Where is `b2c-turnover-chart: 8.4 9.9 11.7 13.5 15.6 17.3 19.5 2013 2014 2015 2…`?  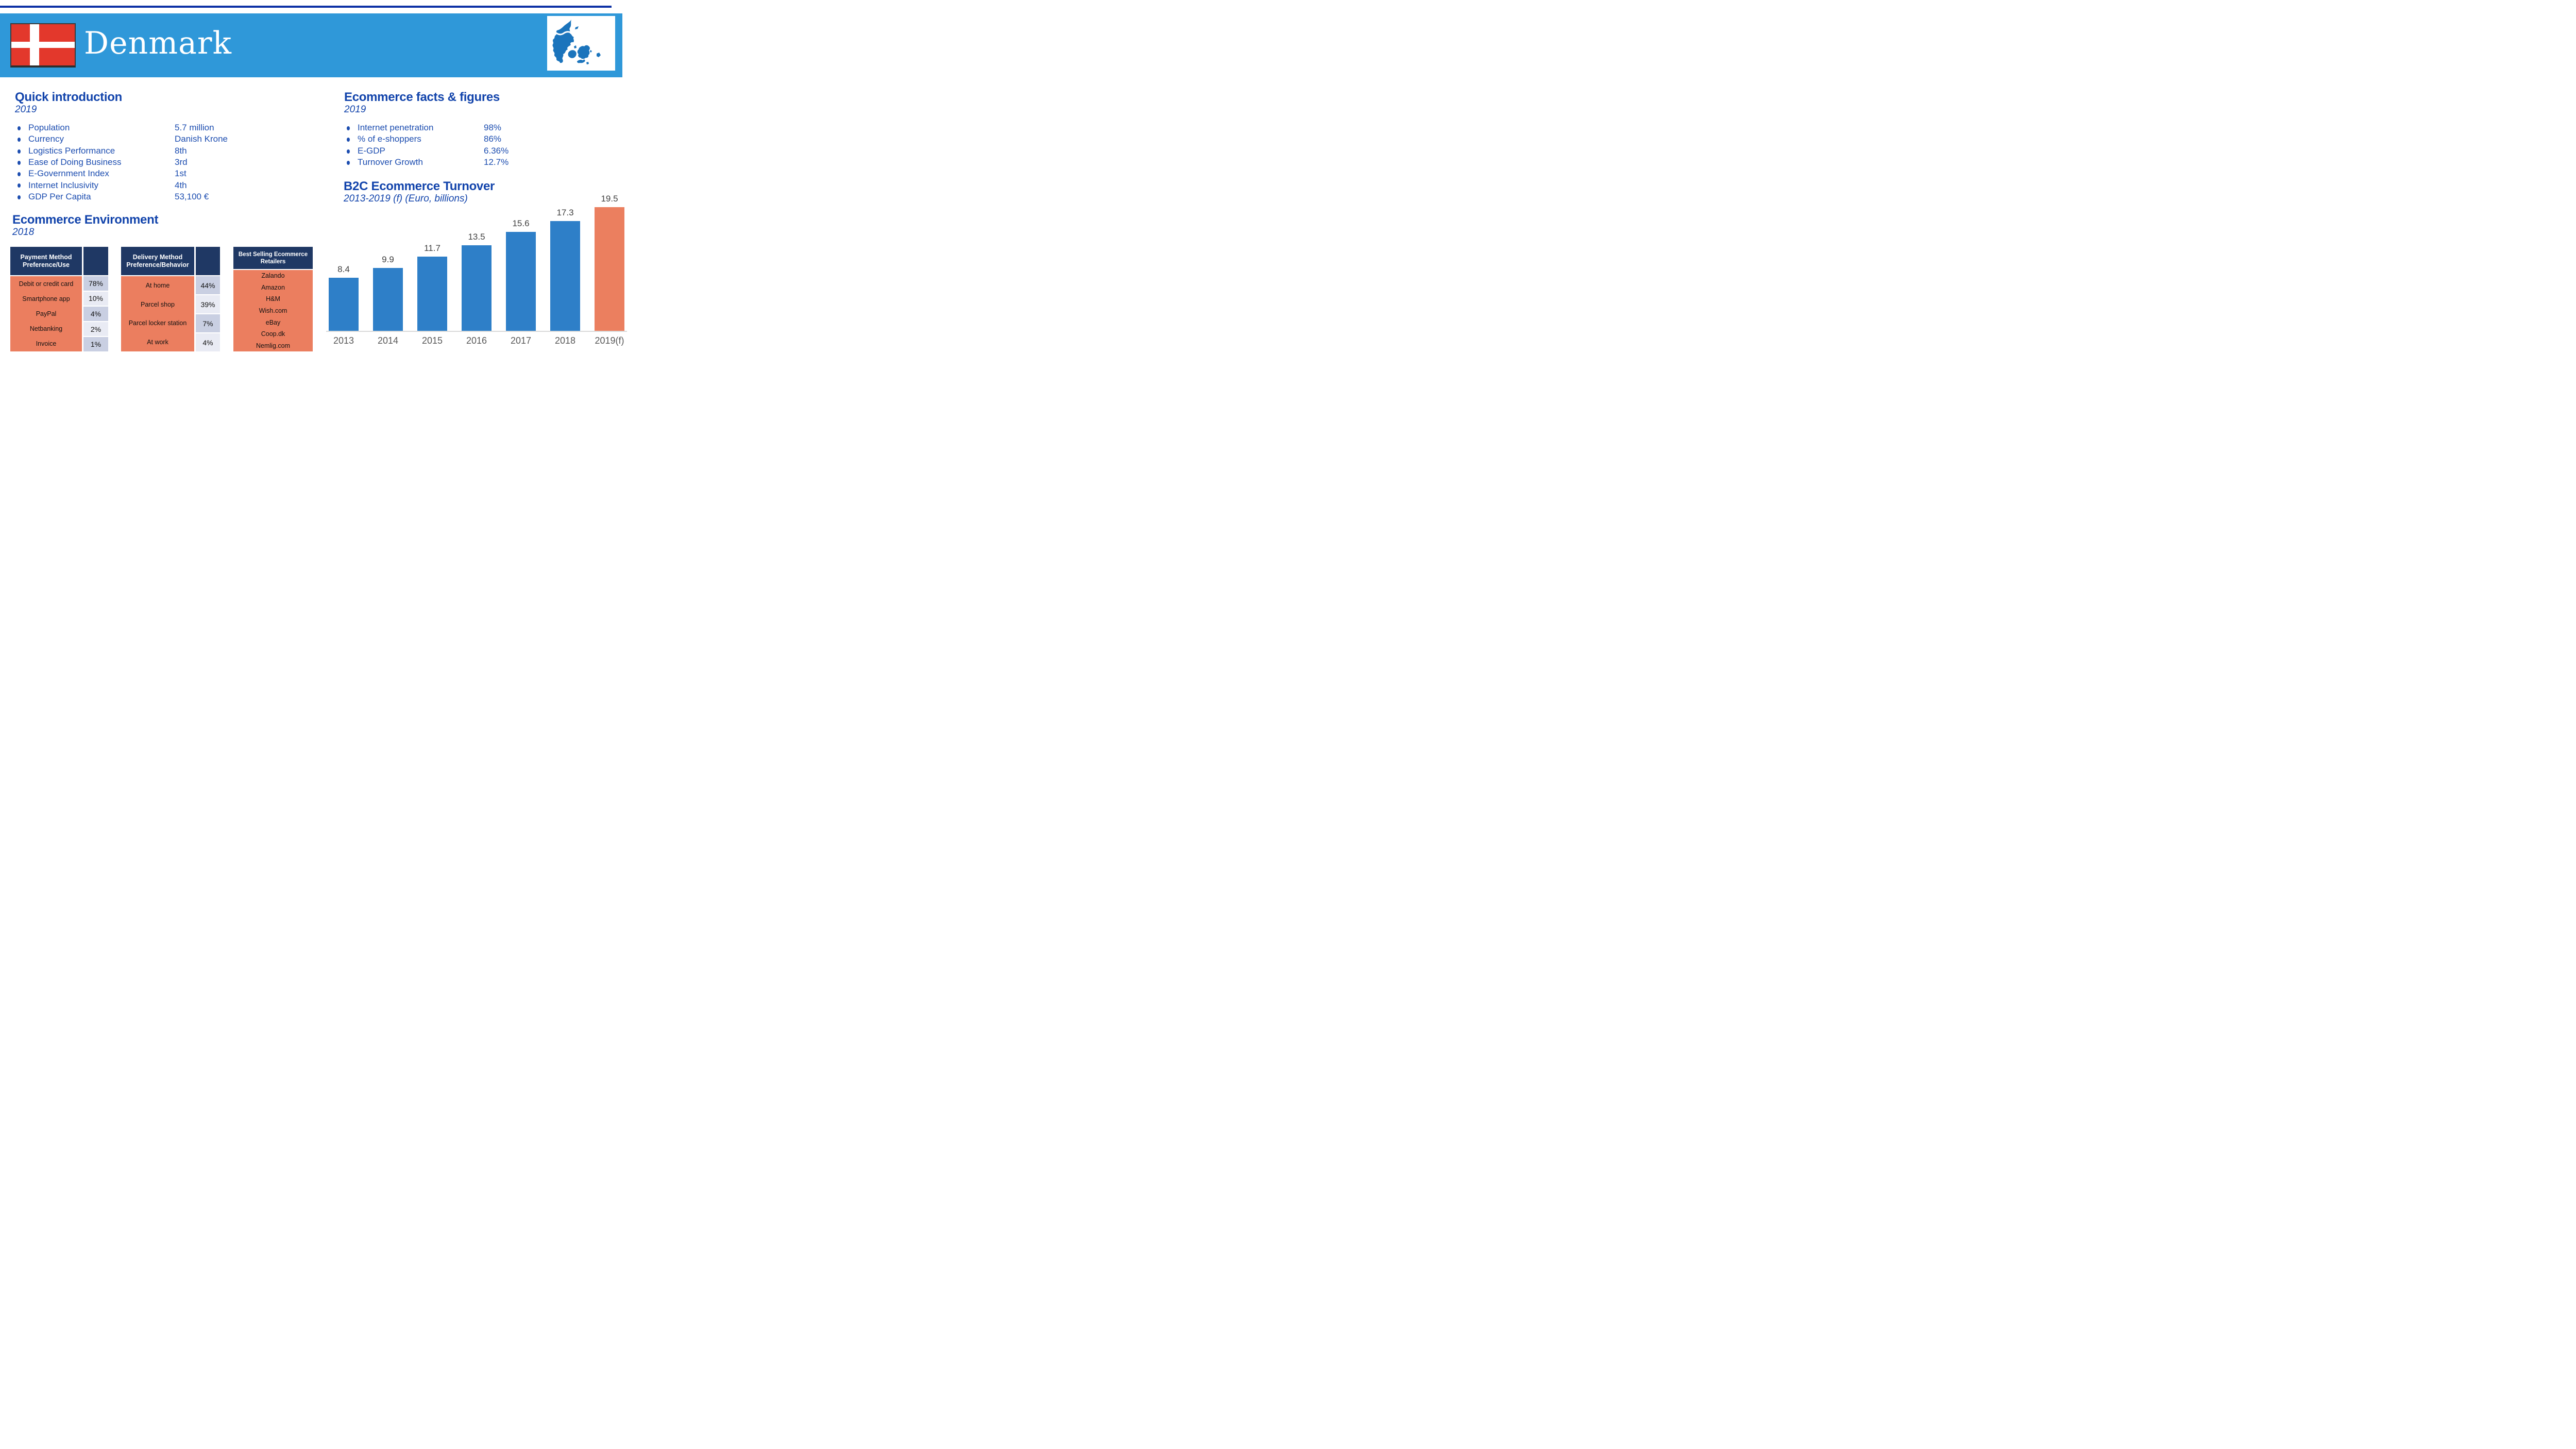
b2c-turnover-chart: 8.4 9.9 11.7 13.5 15.6 17.3 19.5 2013 2014 2015 2… is located at coordinates (476, 270).